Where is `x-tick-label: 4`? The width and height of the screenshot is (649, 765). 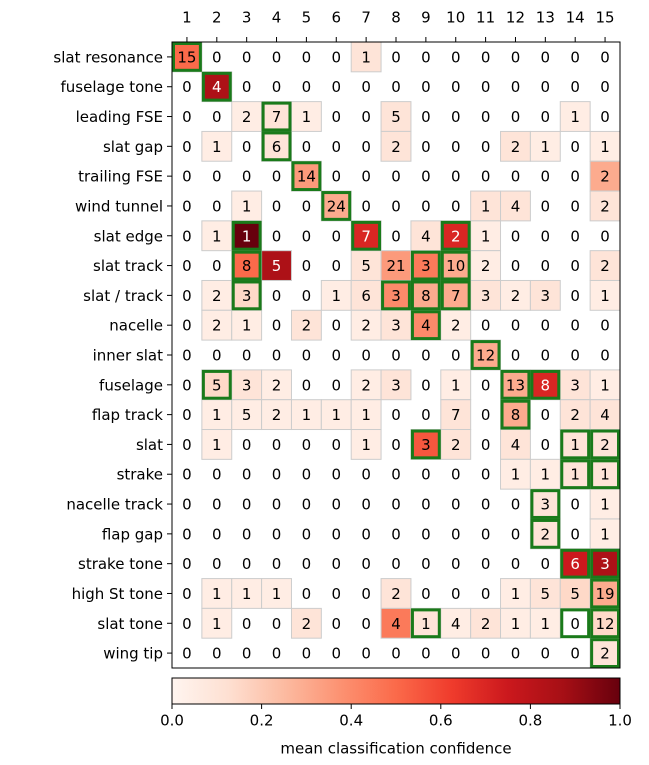
x-tick-label: 4 is located at coordinates (277, 18).